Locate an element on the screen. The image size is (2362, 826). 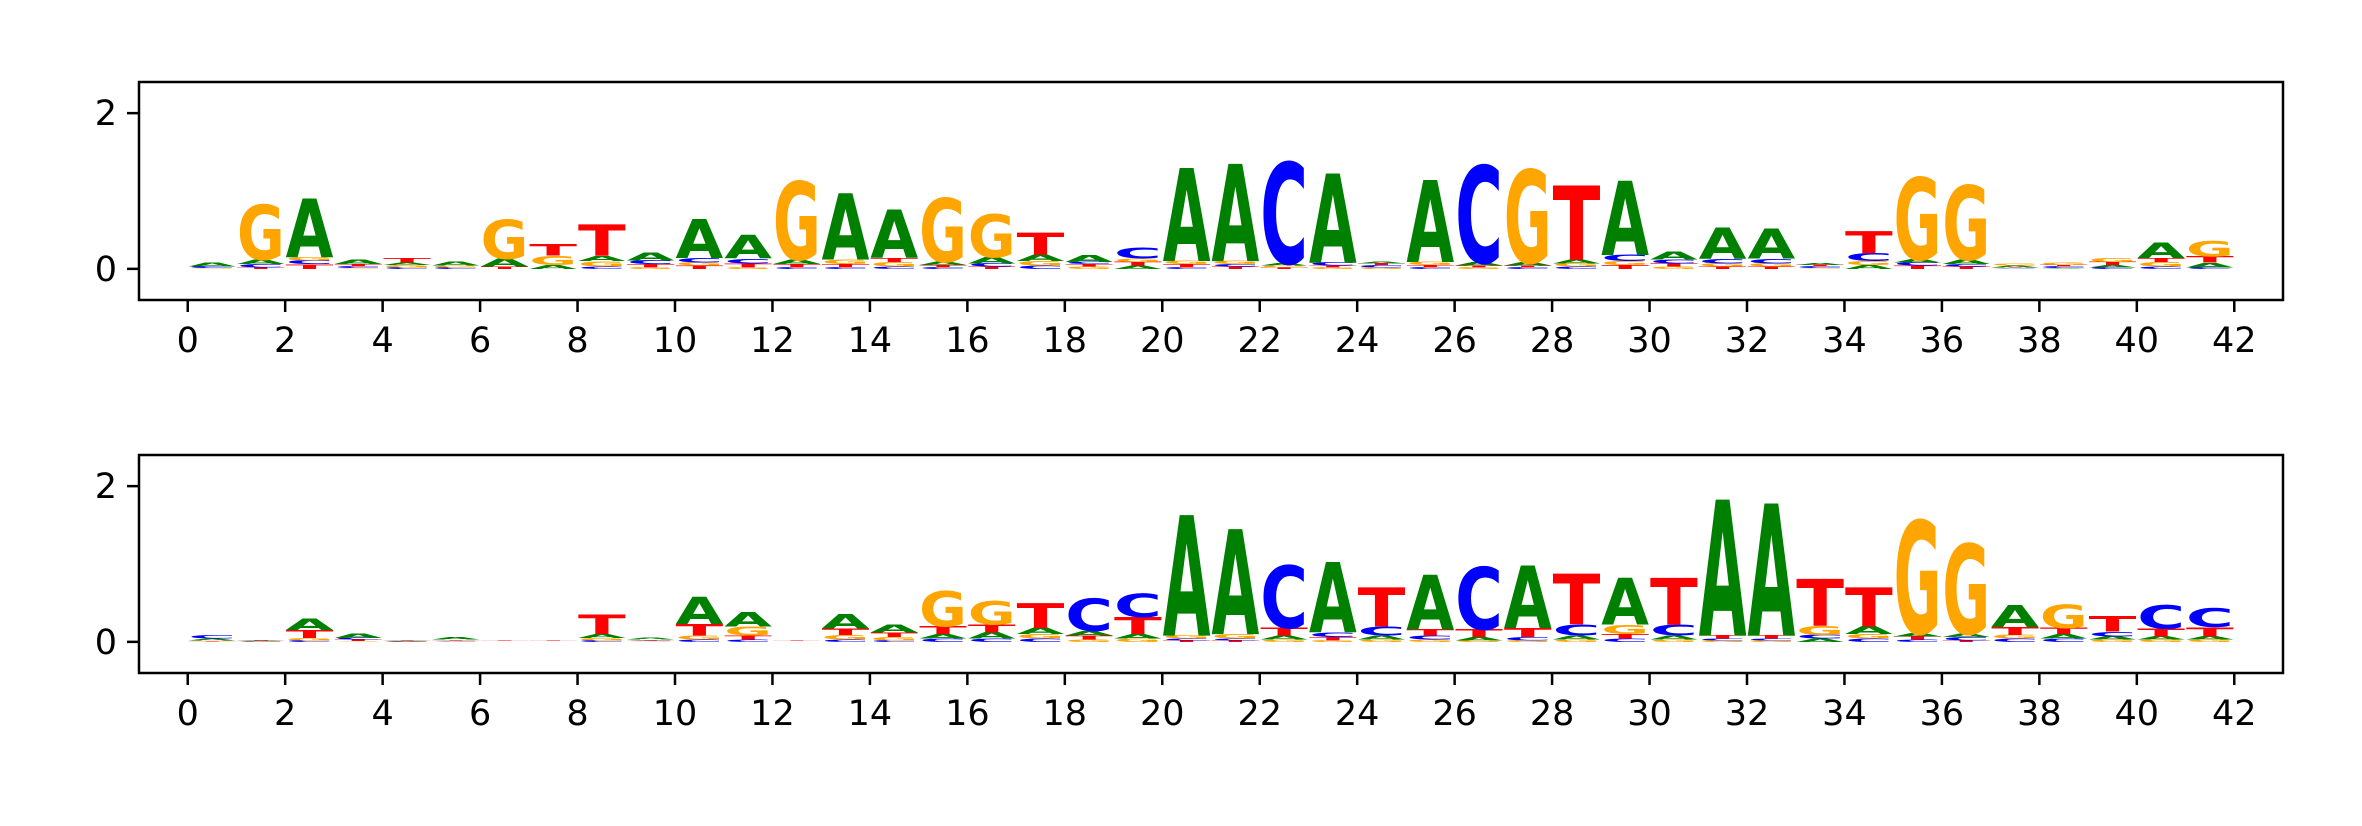
logo-letter-C-pos-11: C is located at coordinates (748, 260).